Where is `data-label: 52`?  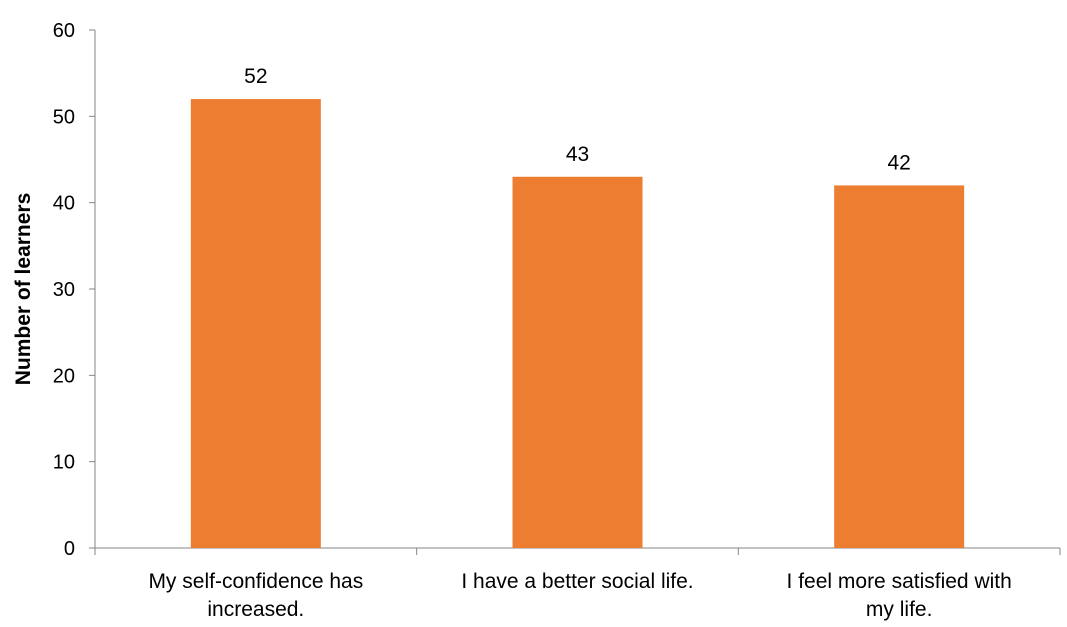
data-label: 52 is located at coordinates (255, 76).